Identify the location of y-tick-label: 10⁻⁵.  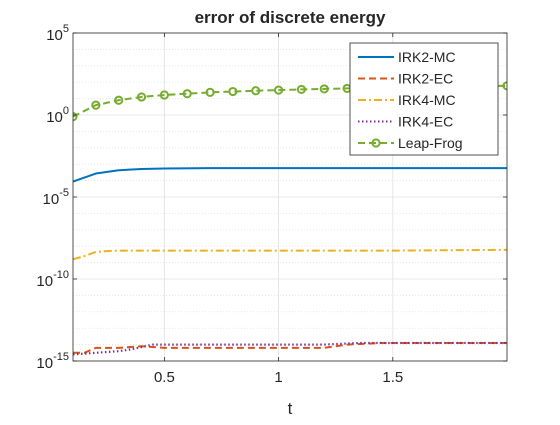
(56, 197).